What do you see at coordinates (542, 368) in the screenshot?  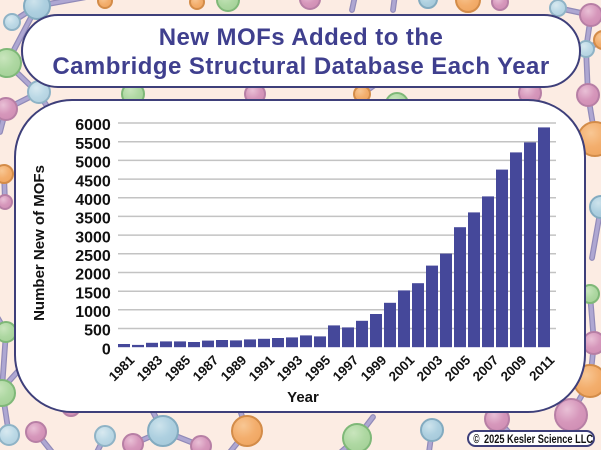 I see `svg-text: 2011` at bounding box center [542, 368].